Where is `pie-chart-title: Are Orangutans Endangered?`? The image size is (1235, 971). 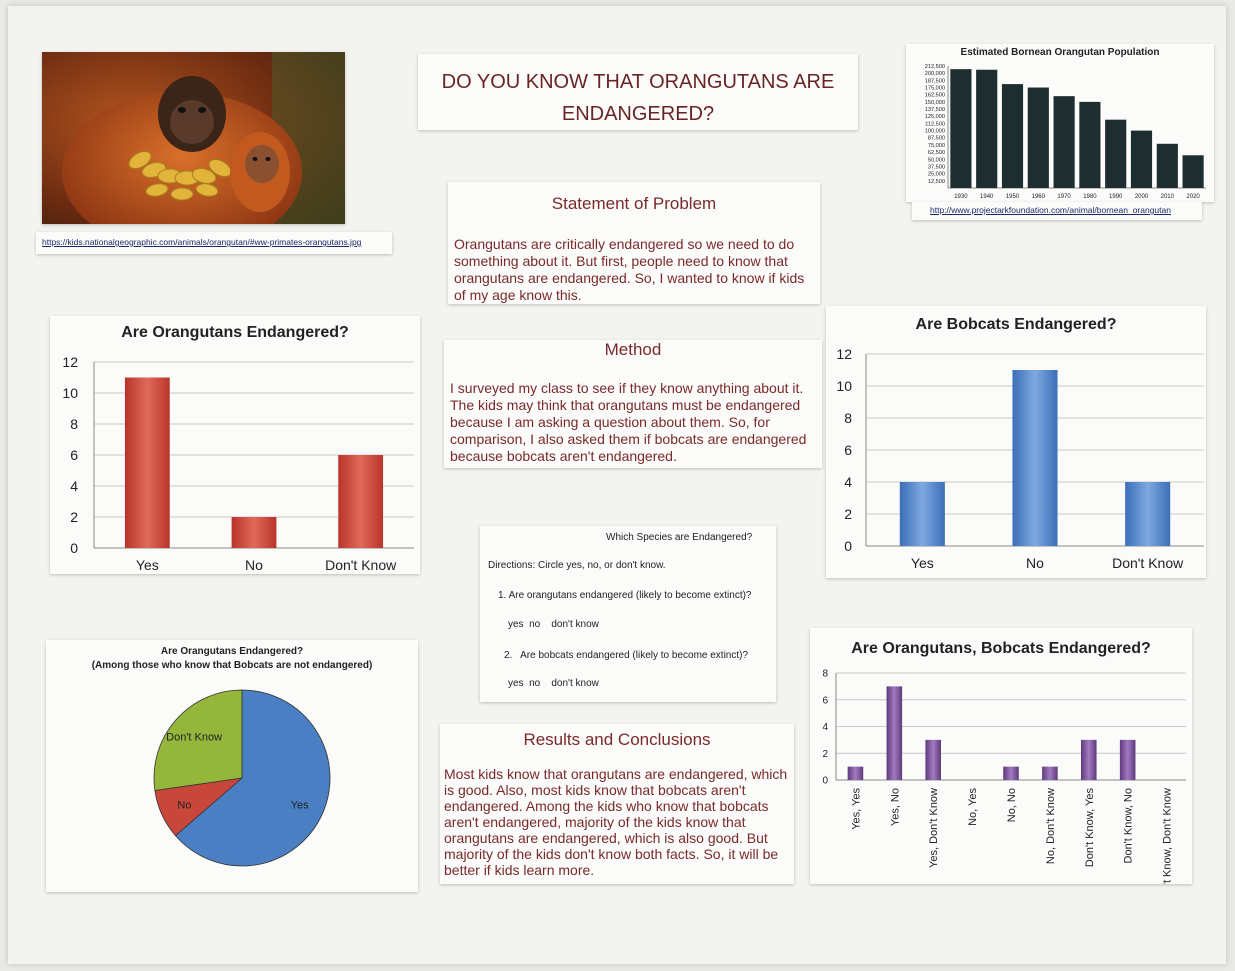
pie-chart-title: Are Orangutans Endangered? is located at coordinates (232, 651).